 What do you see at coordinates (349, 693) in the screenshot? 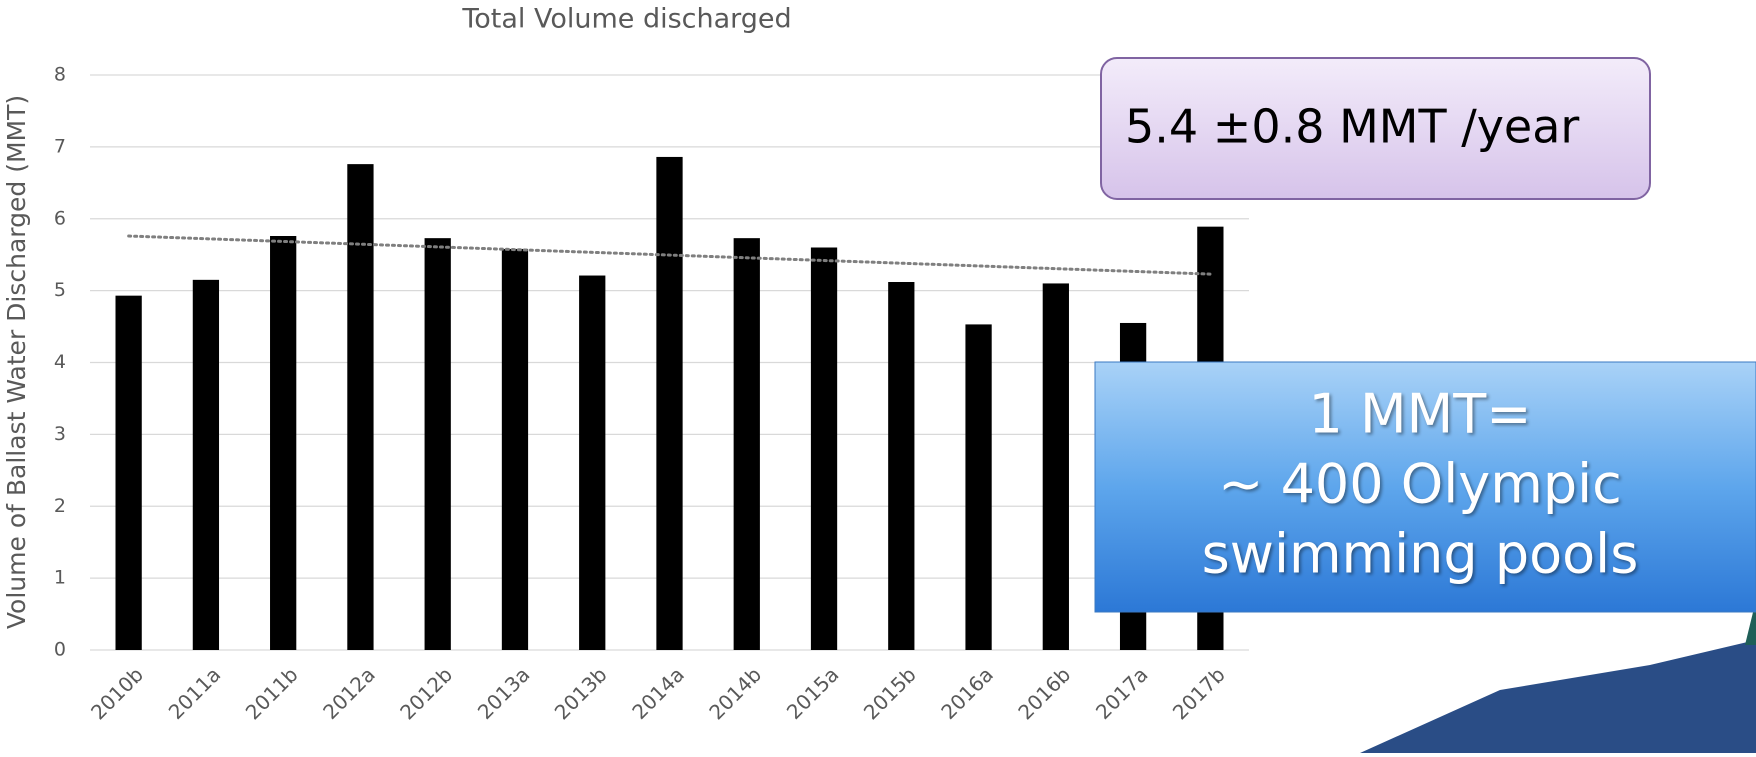
I see `x-tick-label: 2012a` at bounding box center [349, 693].